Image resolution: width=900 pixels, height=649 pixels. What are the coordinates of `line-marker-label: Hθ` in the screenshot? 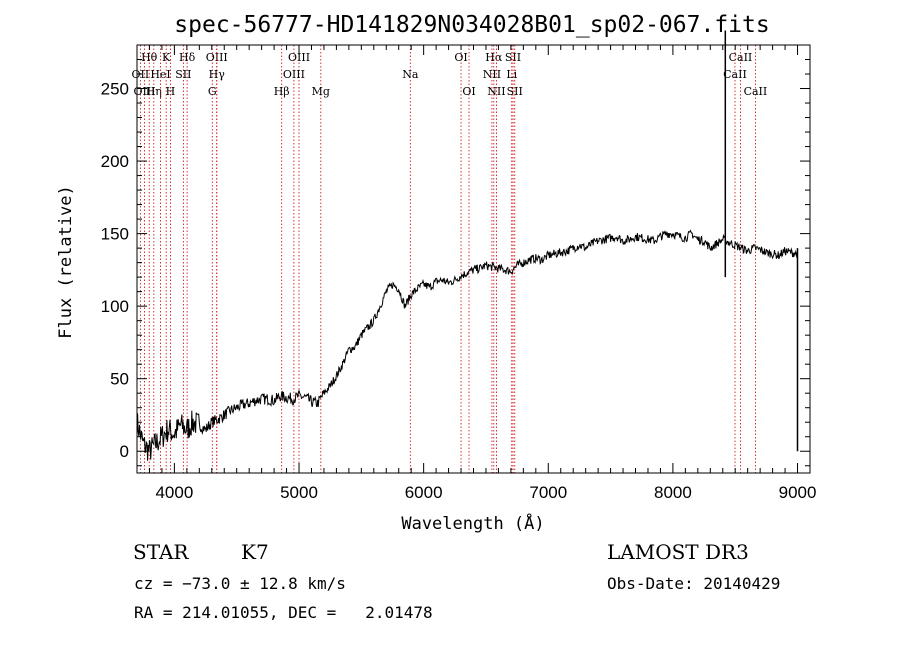 It's located at (149, 57).